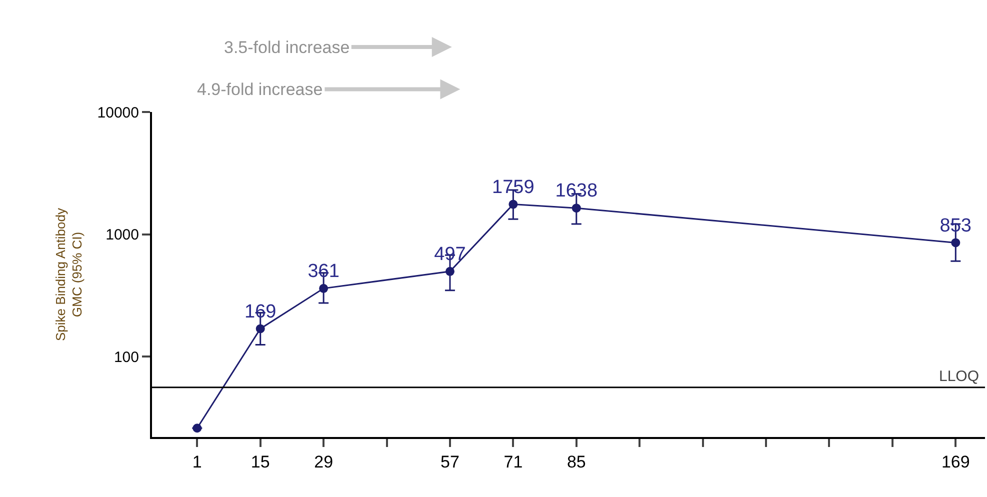 This screenshot has width=987, height=497. What do you see at coordinates (955, 462) in the screenshot?
I see `x-tick-label: 169` at bounding box center [955, 462].